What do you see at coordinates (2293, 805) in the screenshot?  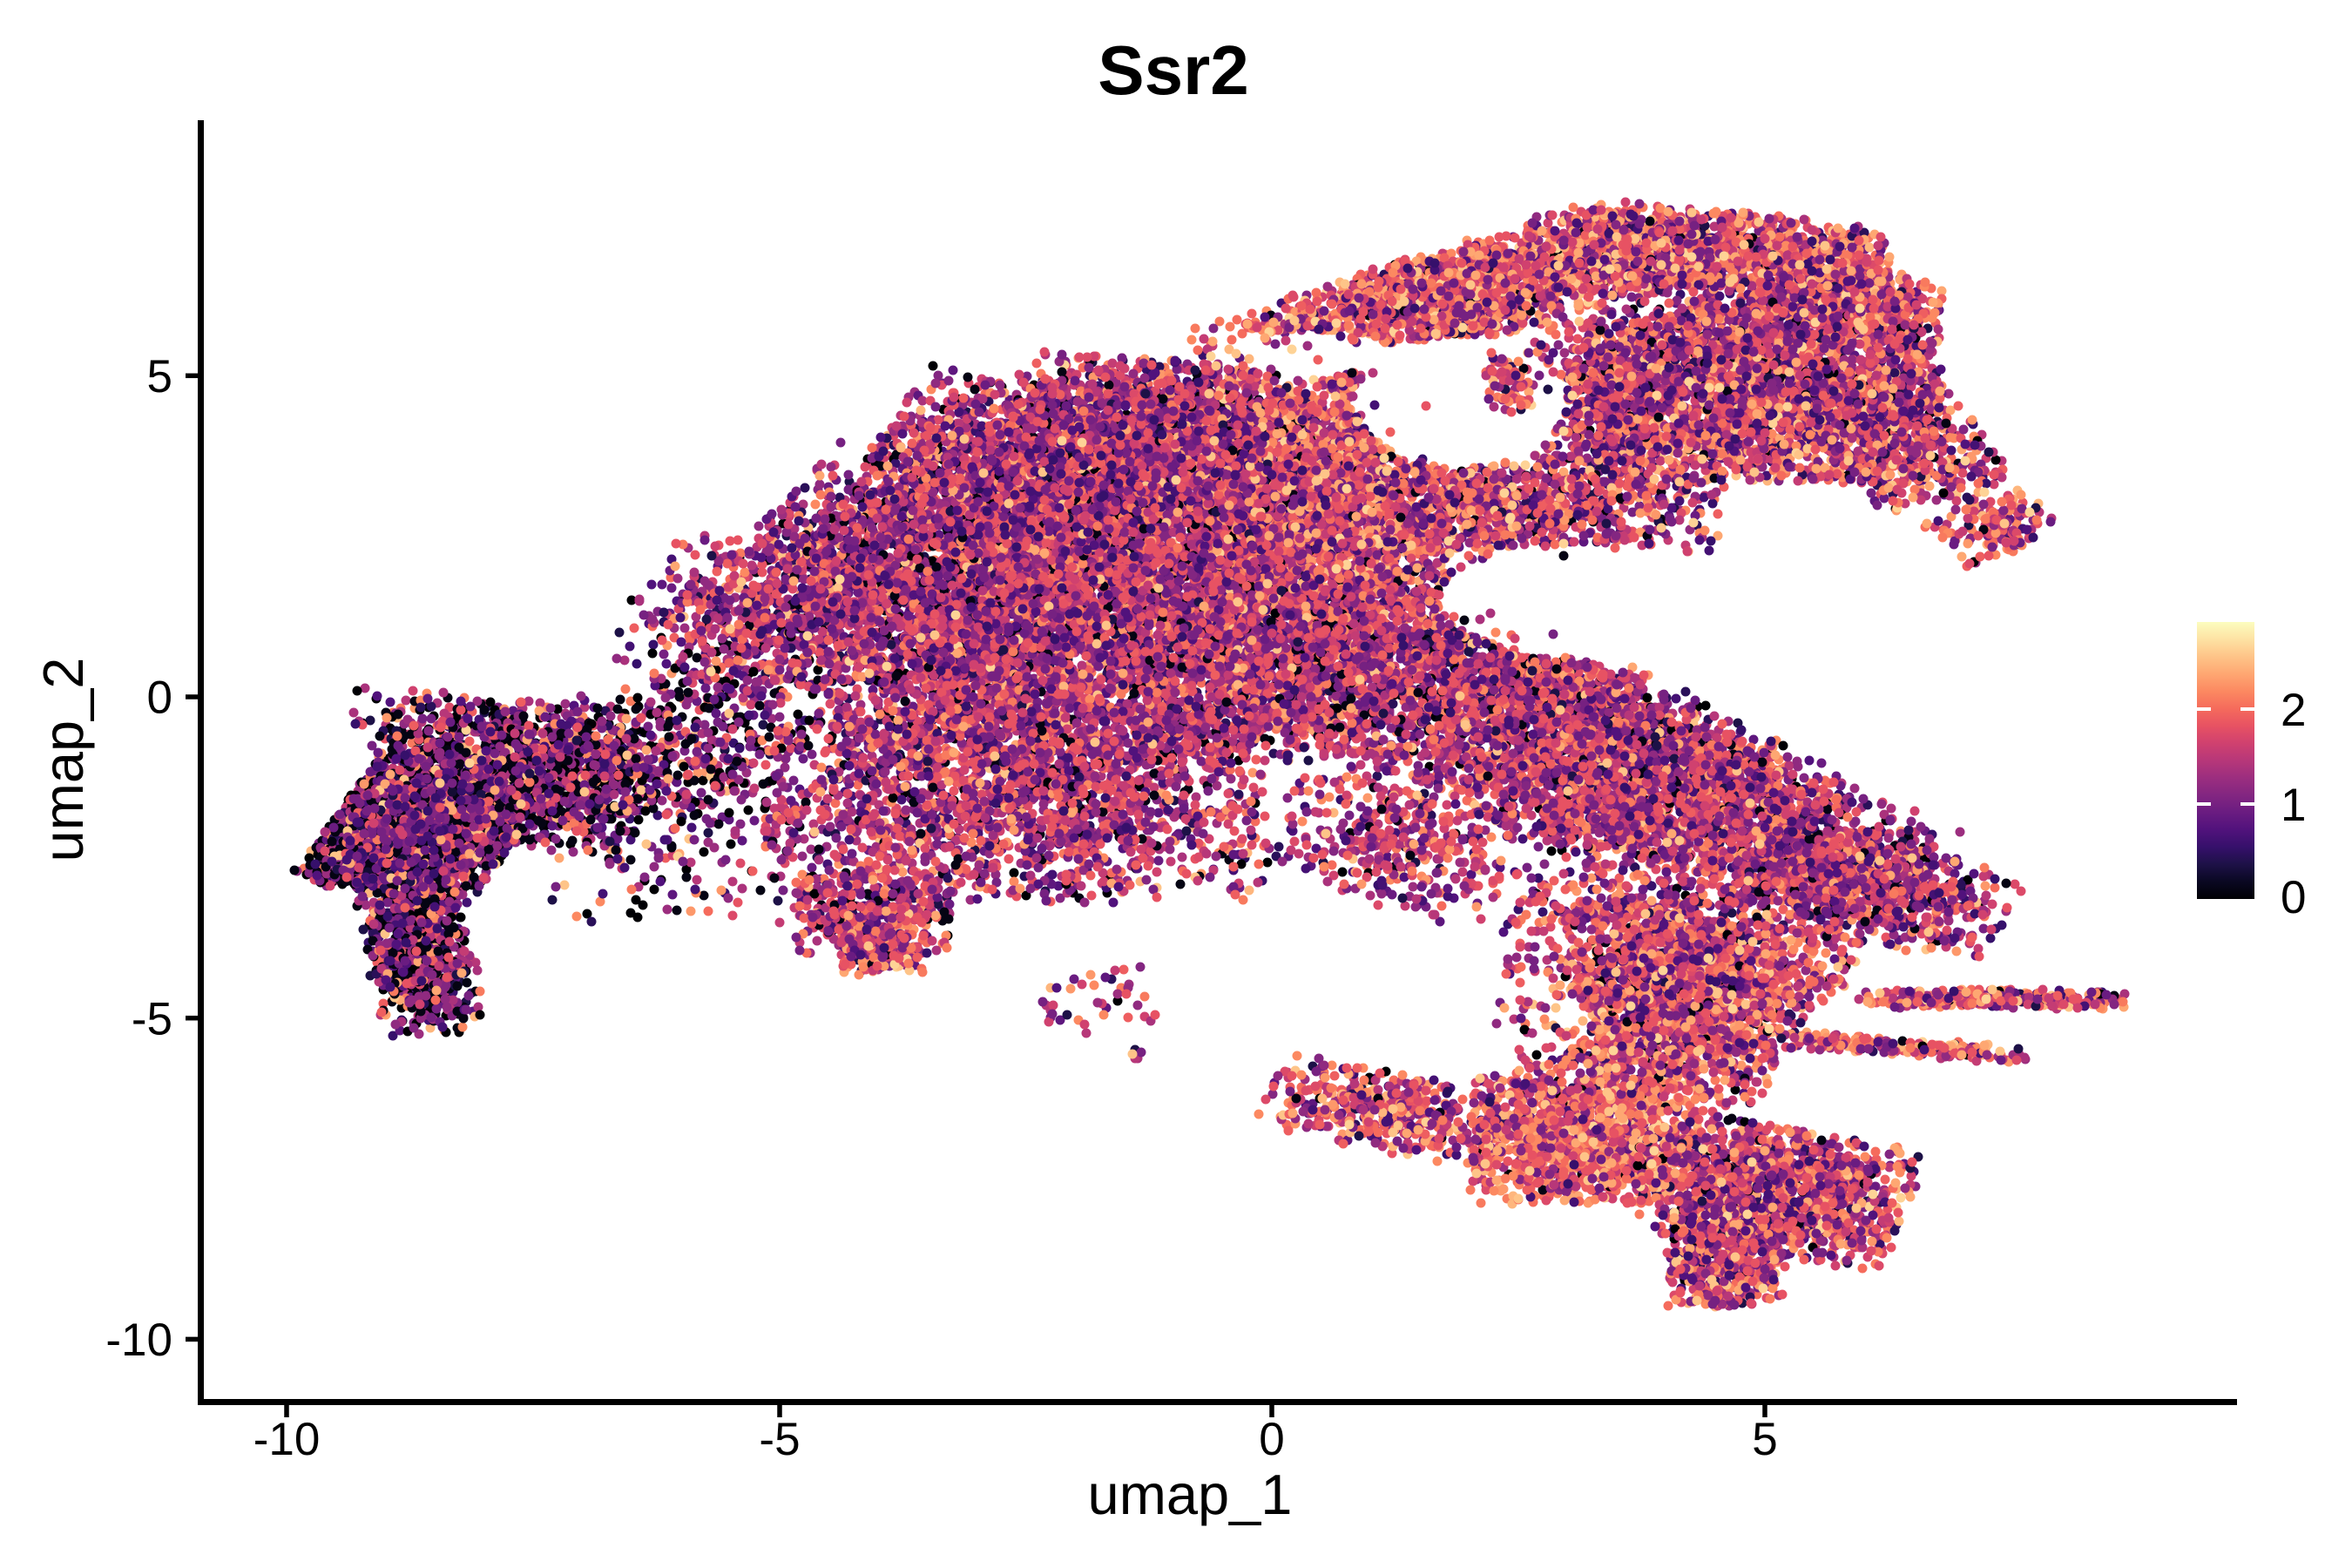 I see `svg-text: 1` at bounding box center [2293, 805].